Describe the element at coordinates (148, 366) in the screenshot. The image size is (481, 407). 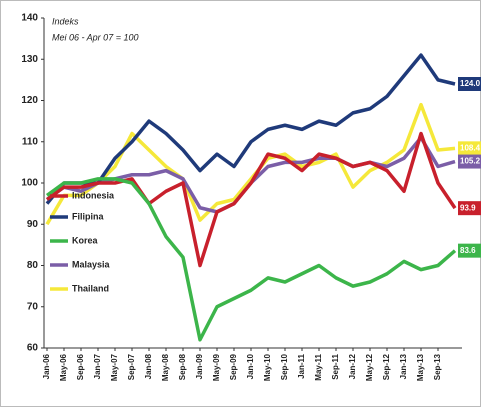
I see `x-tick-label: Jan-08` at that location.